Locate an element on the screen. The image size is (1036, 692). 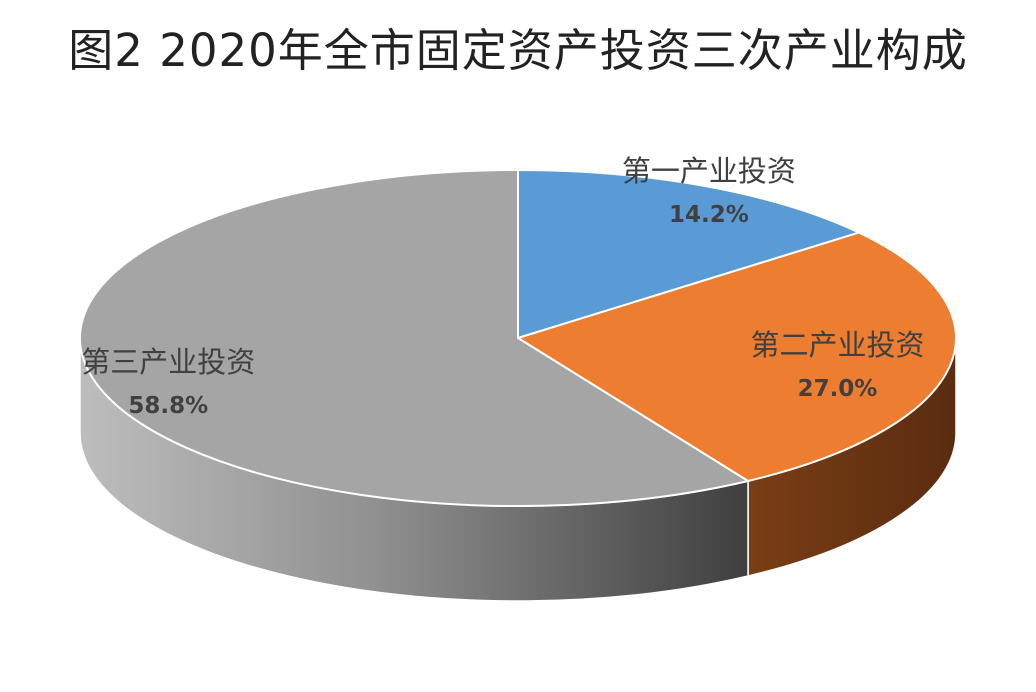
slice-value-secondary: 27.0% is located at coordinates (838, 389).